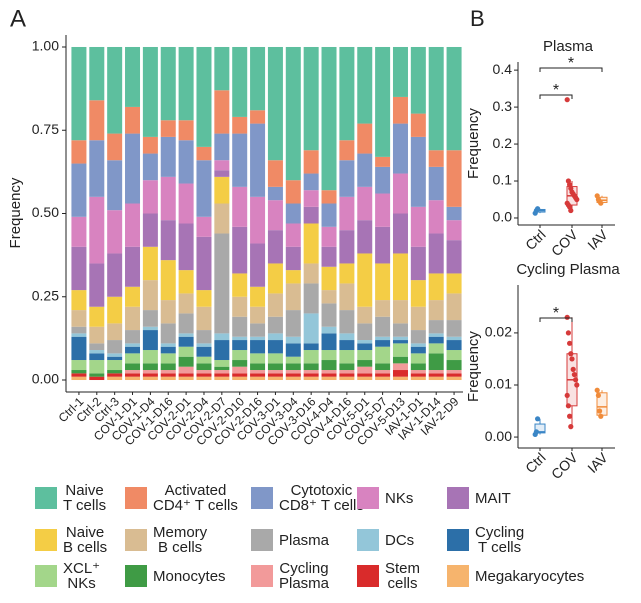  What do you see at coordinates (498, 384) in the screenshot?
I see `y-tick-label: 0.01` at bounding box center [498, 384].